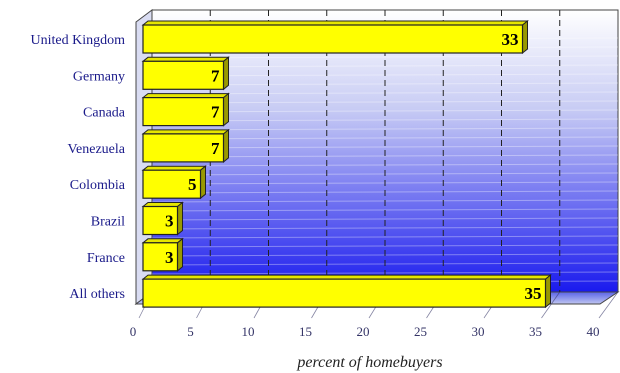  I want to click on x-tick-label: 15, so click(305, 331).